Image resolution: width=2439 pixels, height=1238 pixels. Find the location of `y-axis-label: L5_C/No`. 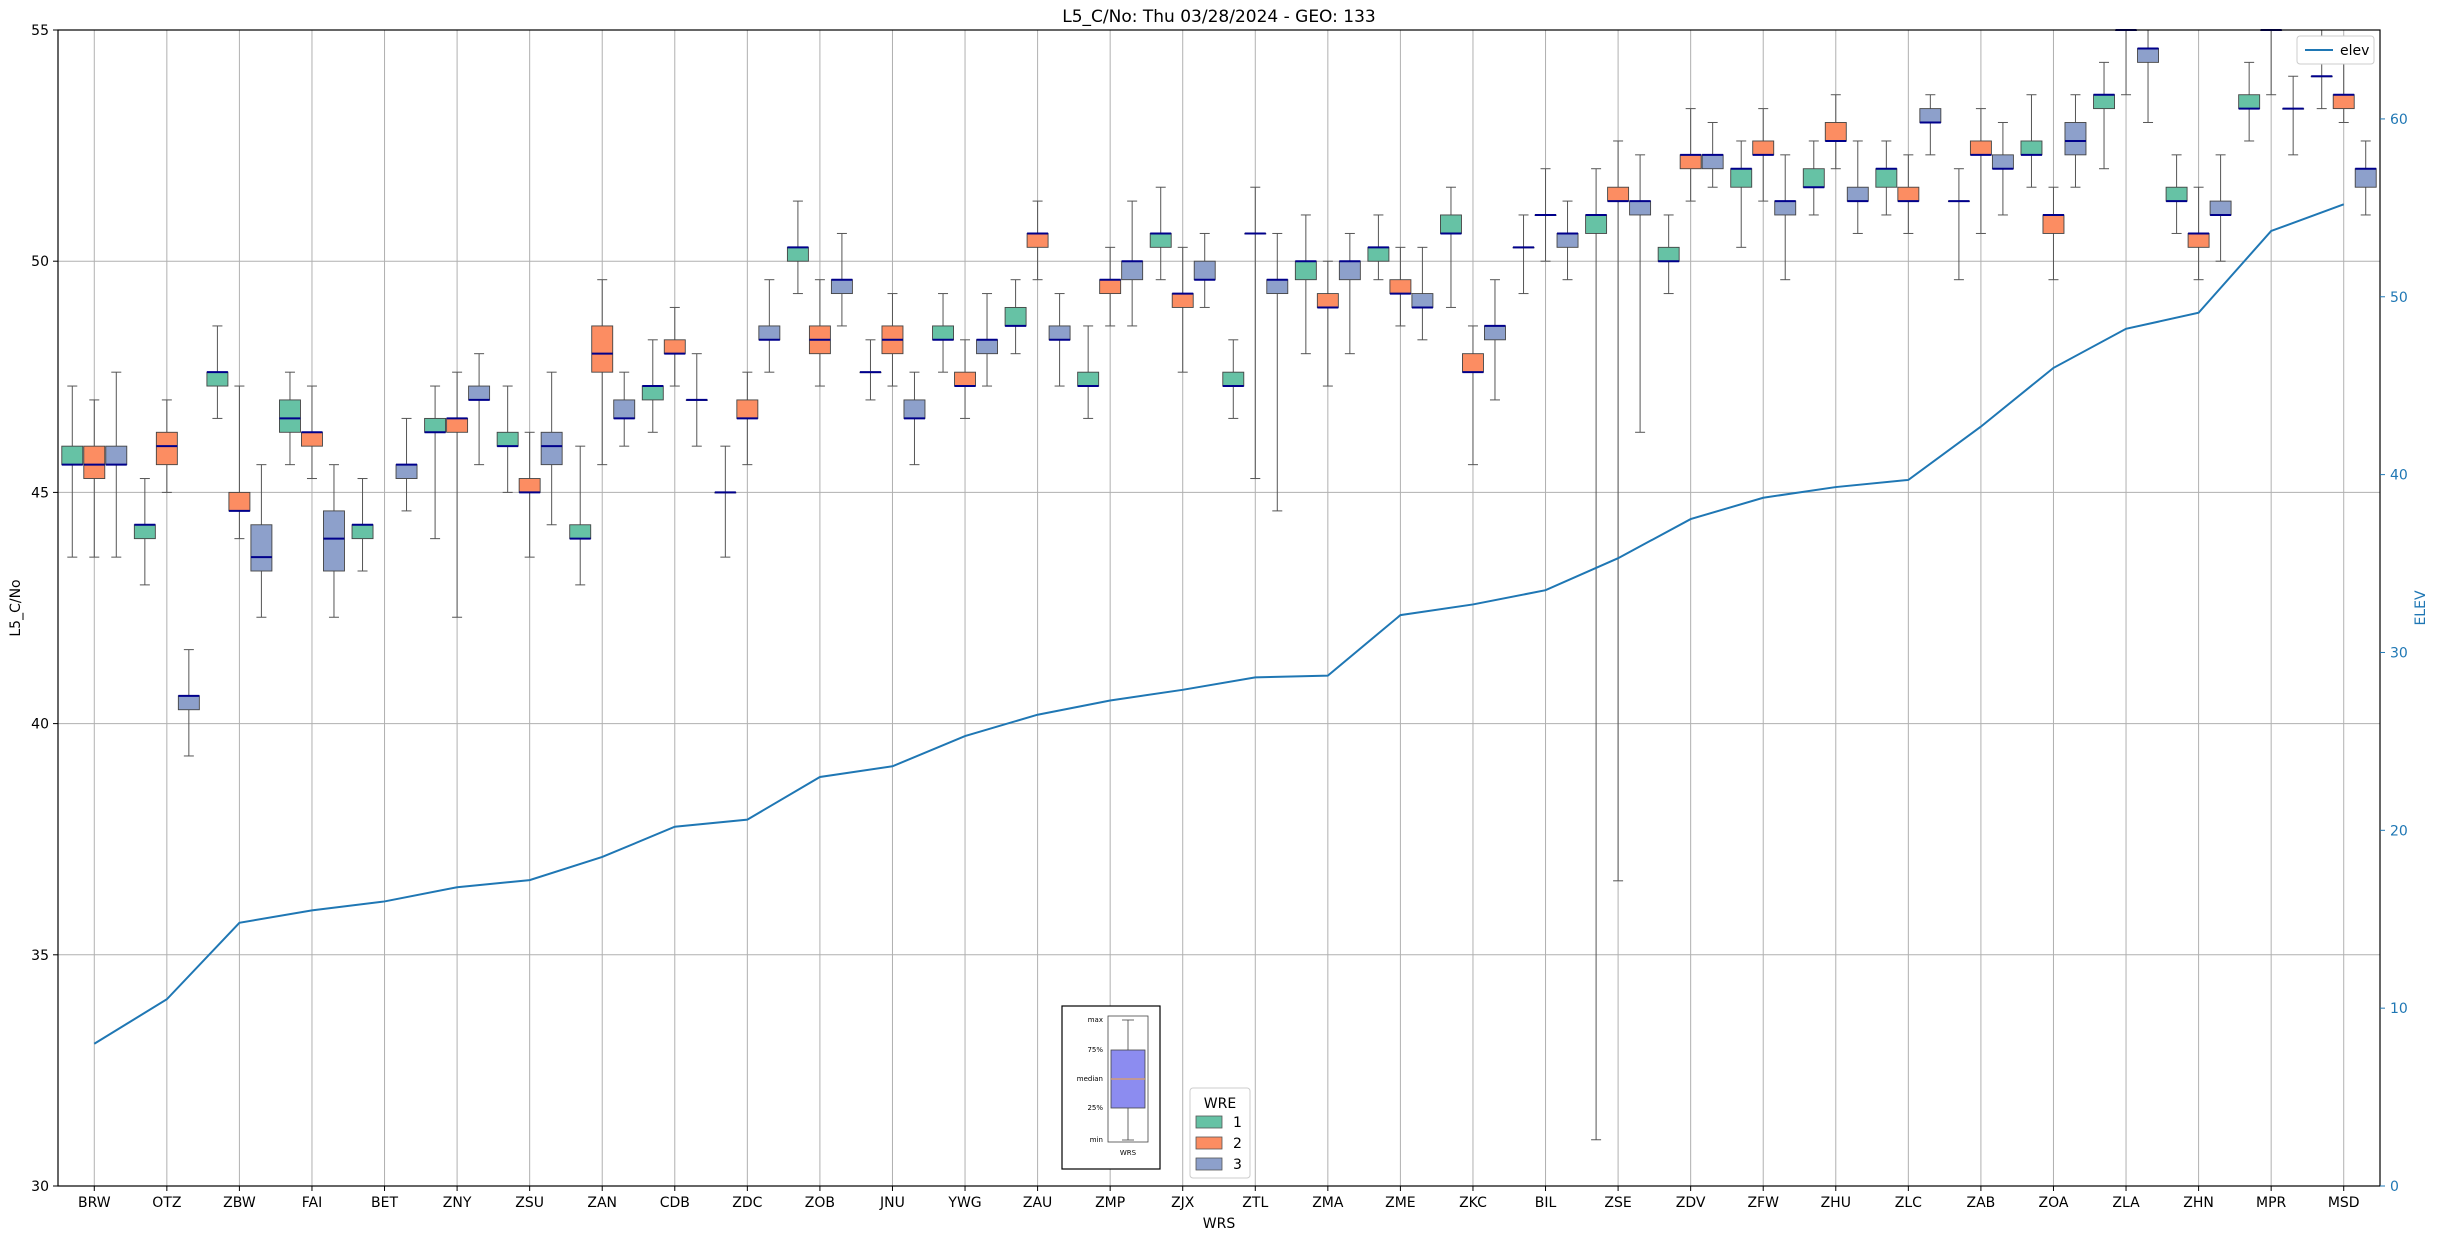

y-axis-label: L5_C/No is located at coordinates (16, 607).